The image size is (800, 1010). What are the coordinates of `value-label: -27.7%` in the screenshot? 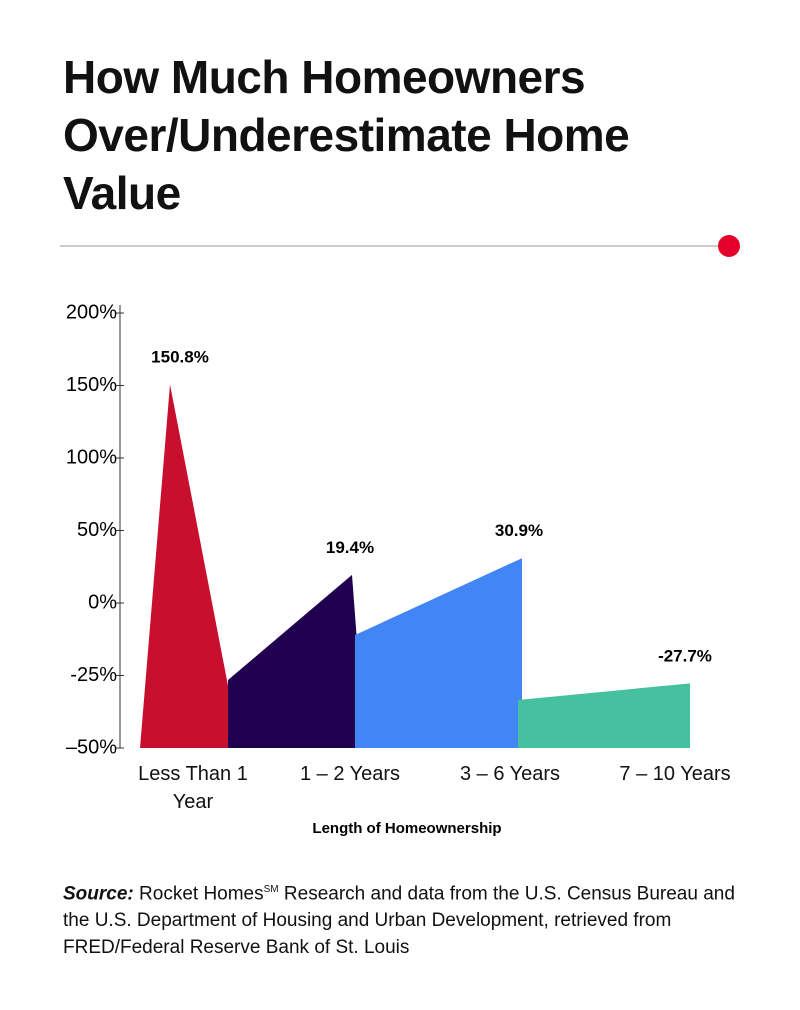 It's located at (685, 655).